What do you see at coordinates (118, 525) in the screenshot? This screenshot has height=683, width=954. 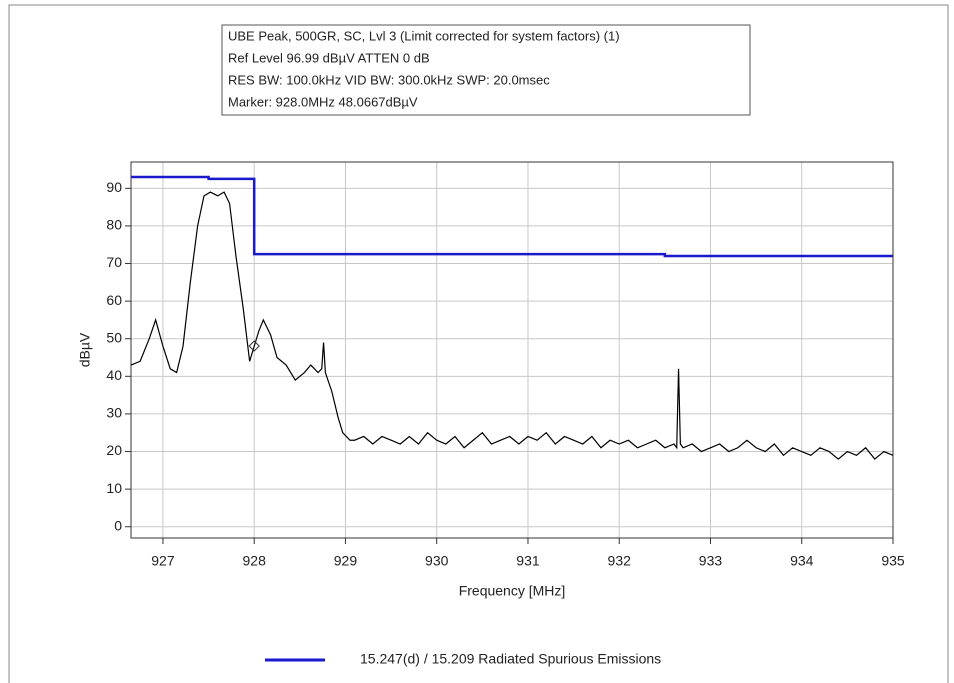 I see `y-tick-label: 0` at bounding box center [118, 525].